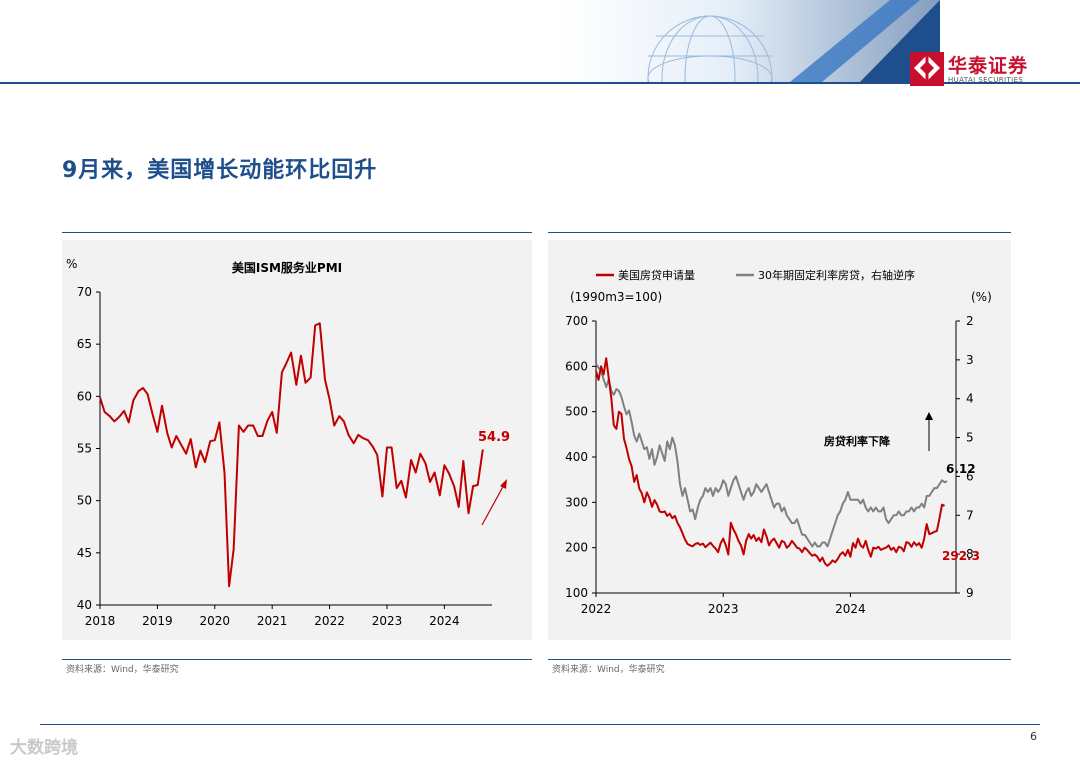 This screenshot has height=764, width=1080. What do you see at coordinates (84, 344) in the screenshot?
I see `chart-left-ytick-label: 65` at bounding box center [84, 344].